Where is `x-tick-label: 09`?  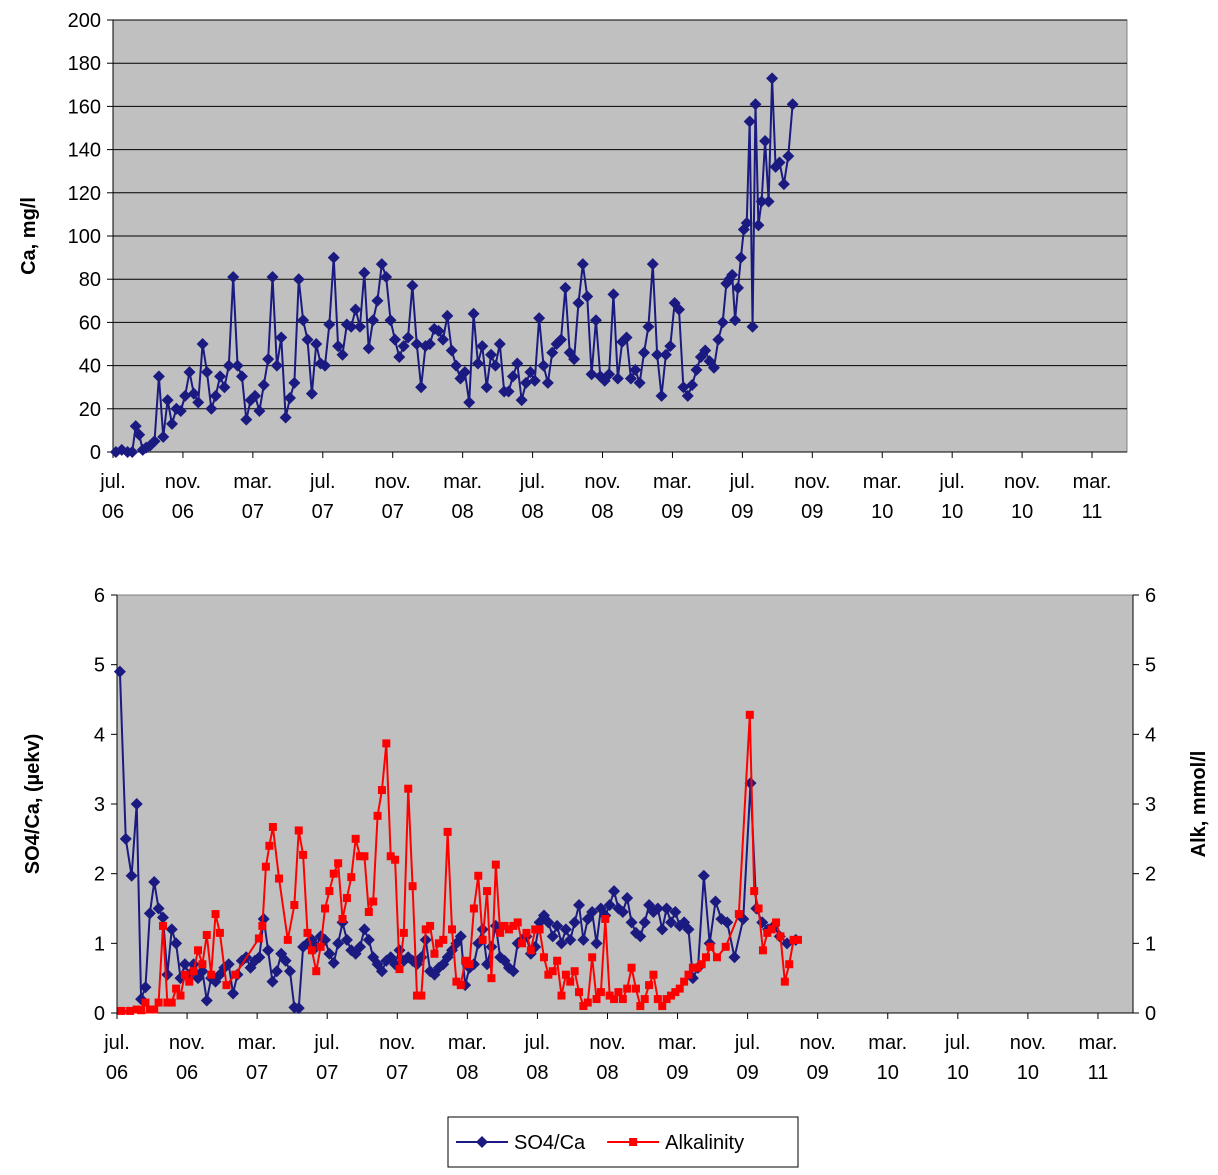 x-tick-label: 09 is located at coordinates (747, 1073).